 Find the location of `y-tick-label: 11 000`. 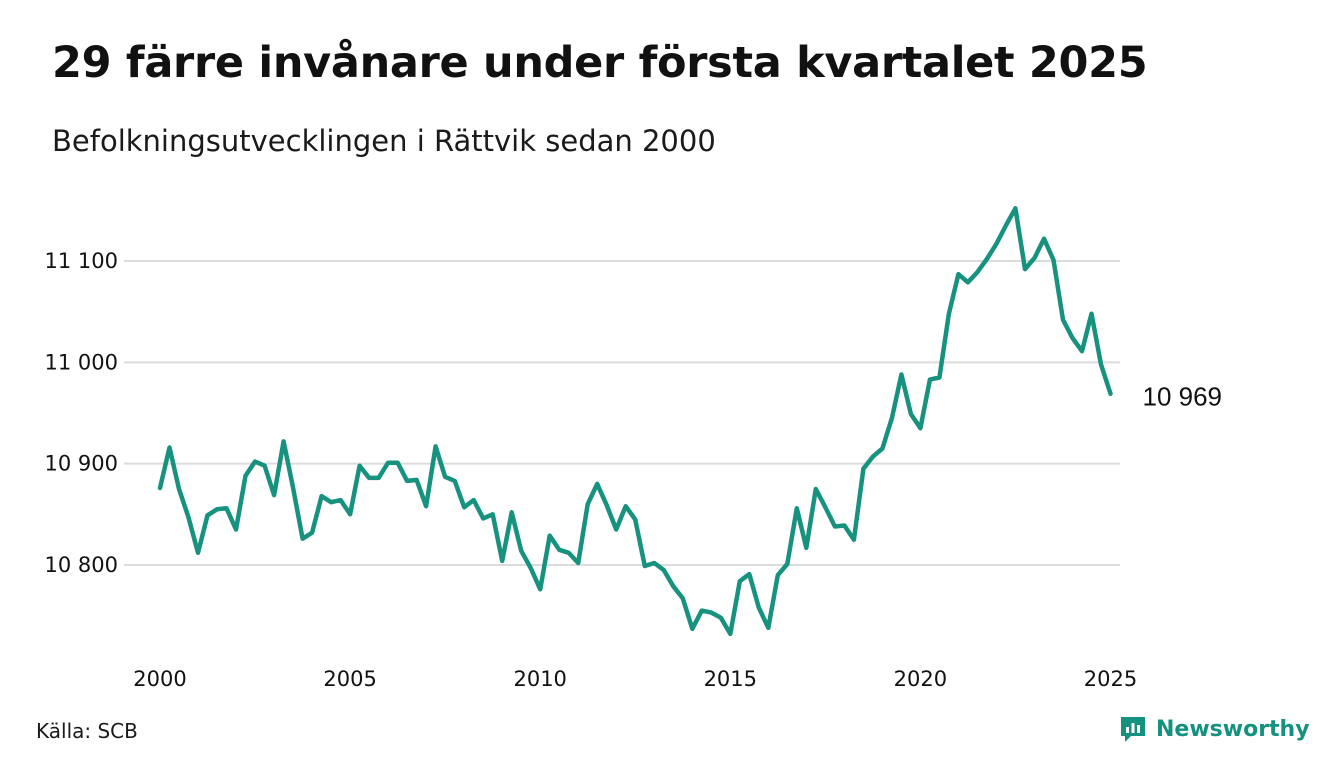

y-tick-label: 11 000 is located at coordinates (81, 362).